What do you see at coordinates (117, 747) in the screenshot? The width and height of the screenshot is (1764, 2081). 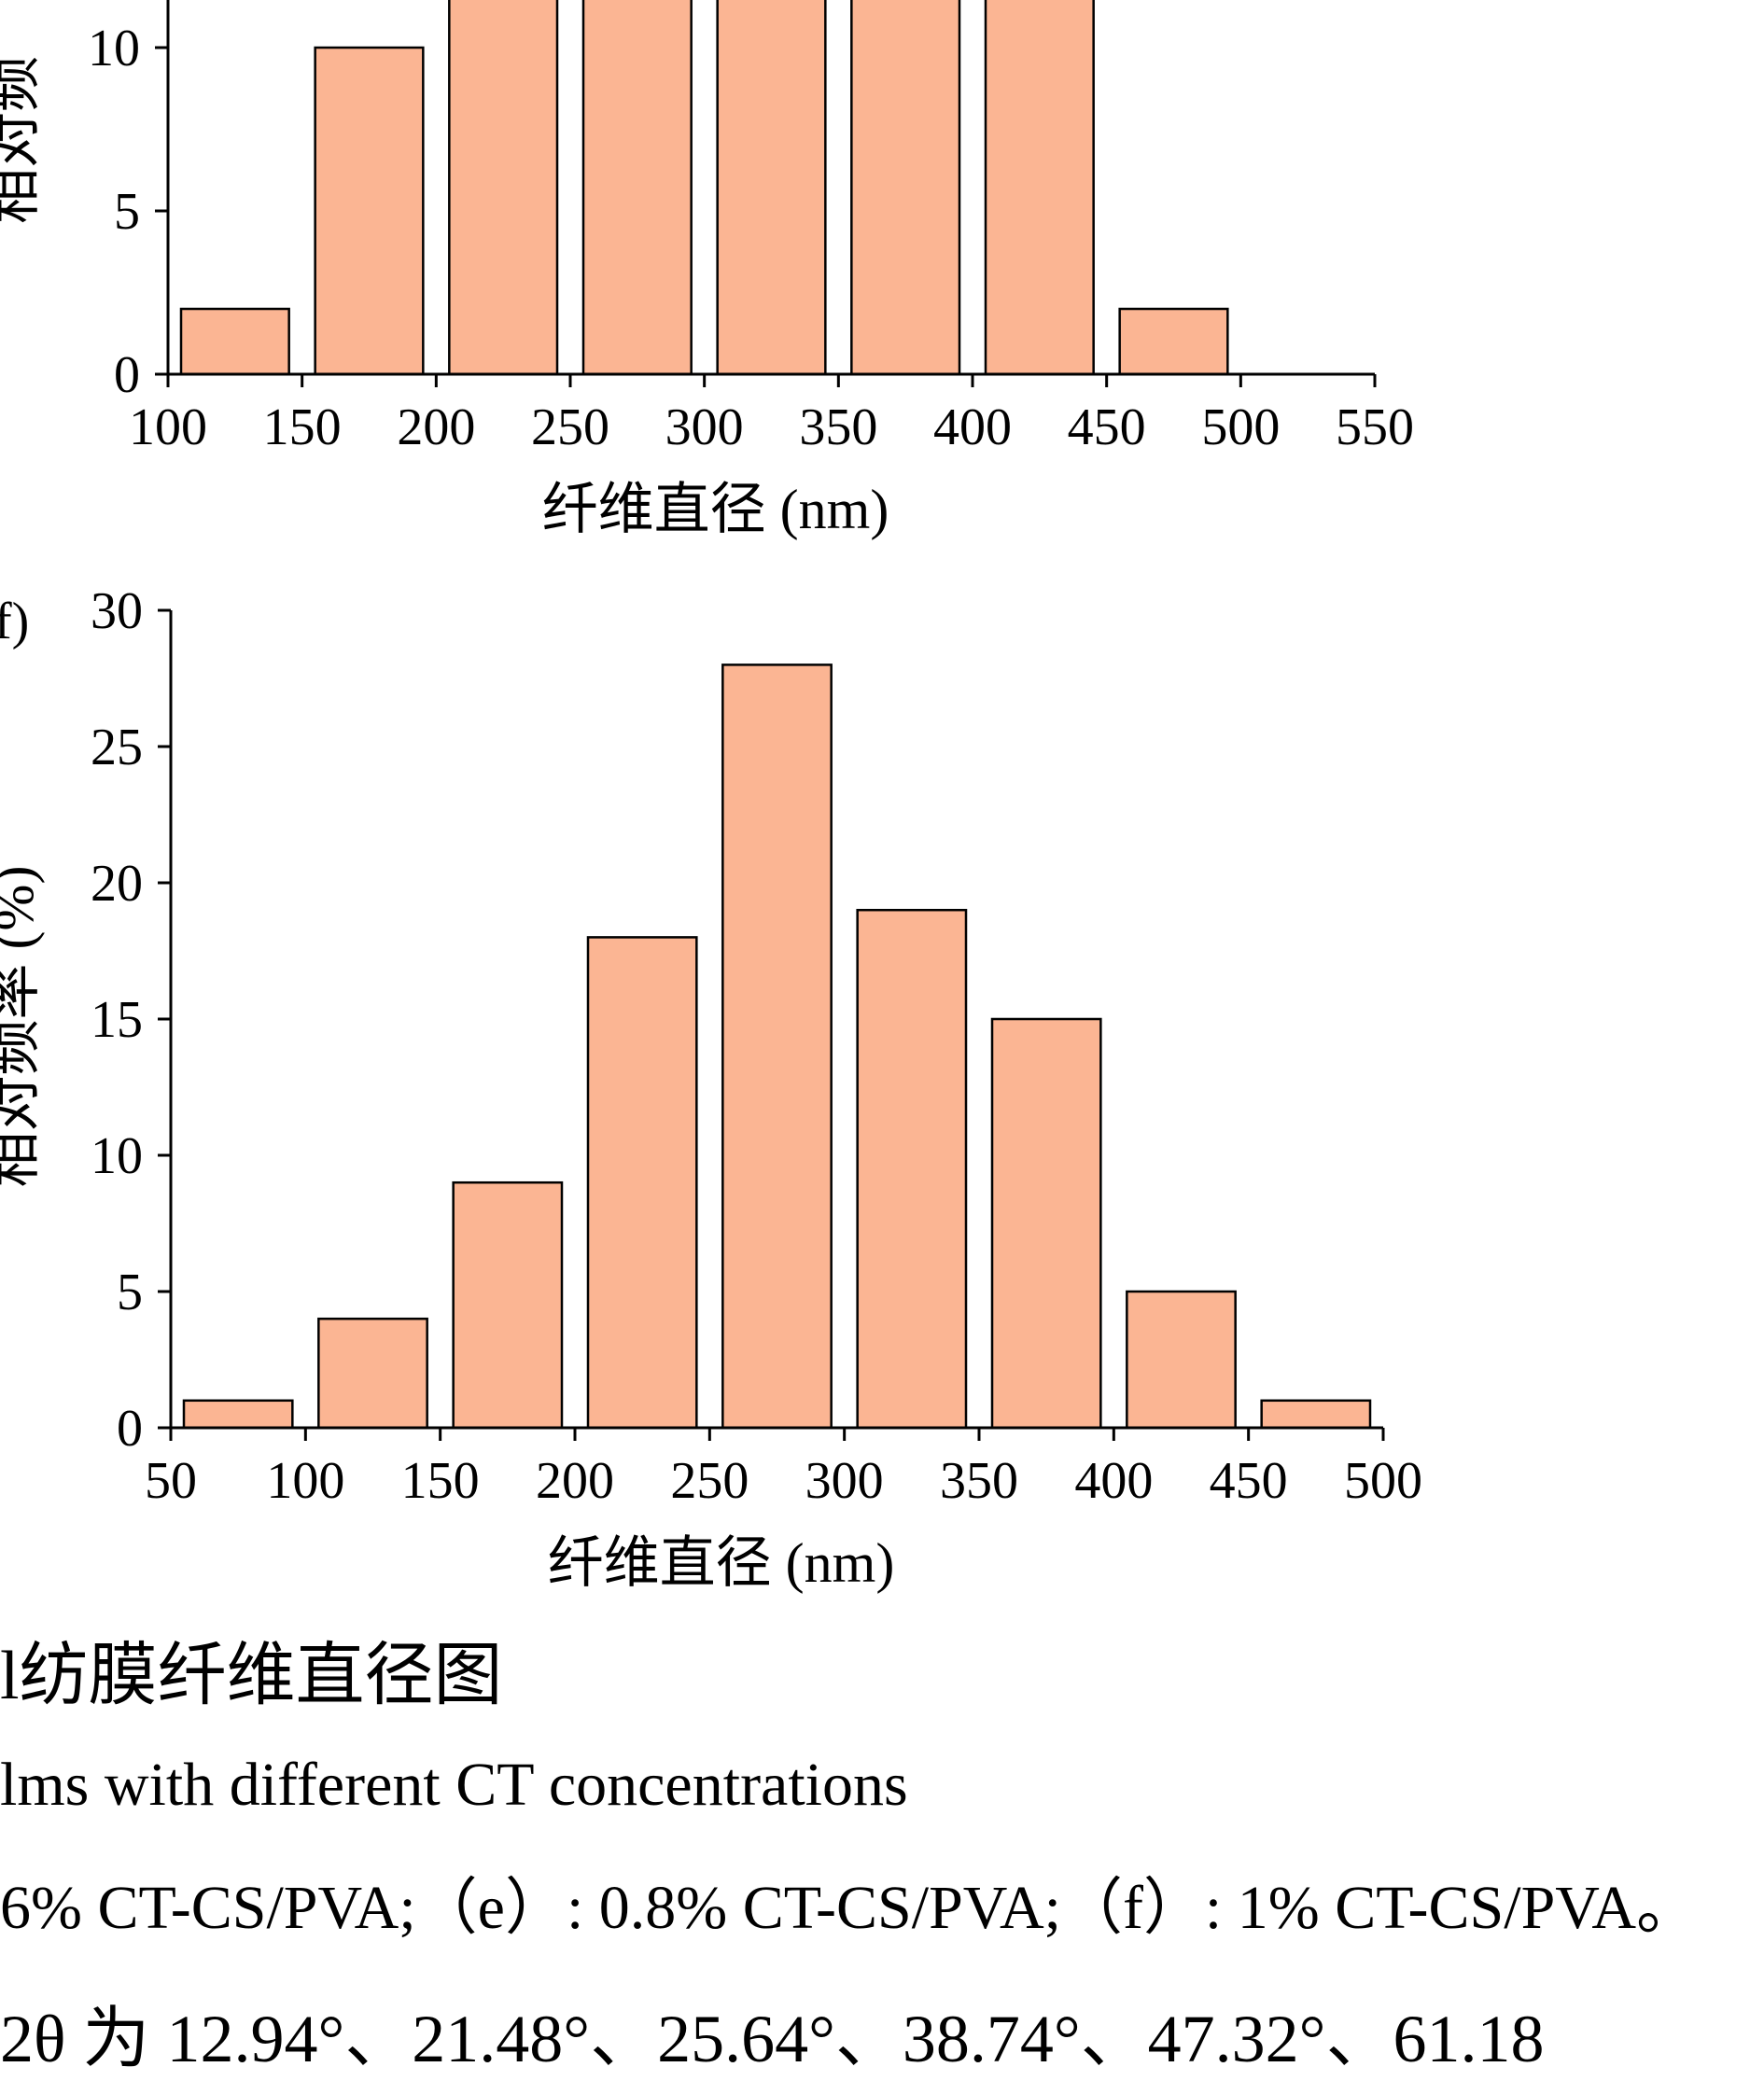 I see `y-tick-label: 25` at bounding box center [117, 747].